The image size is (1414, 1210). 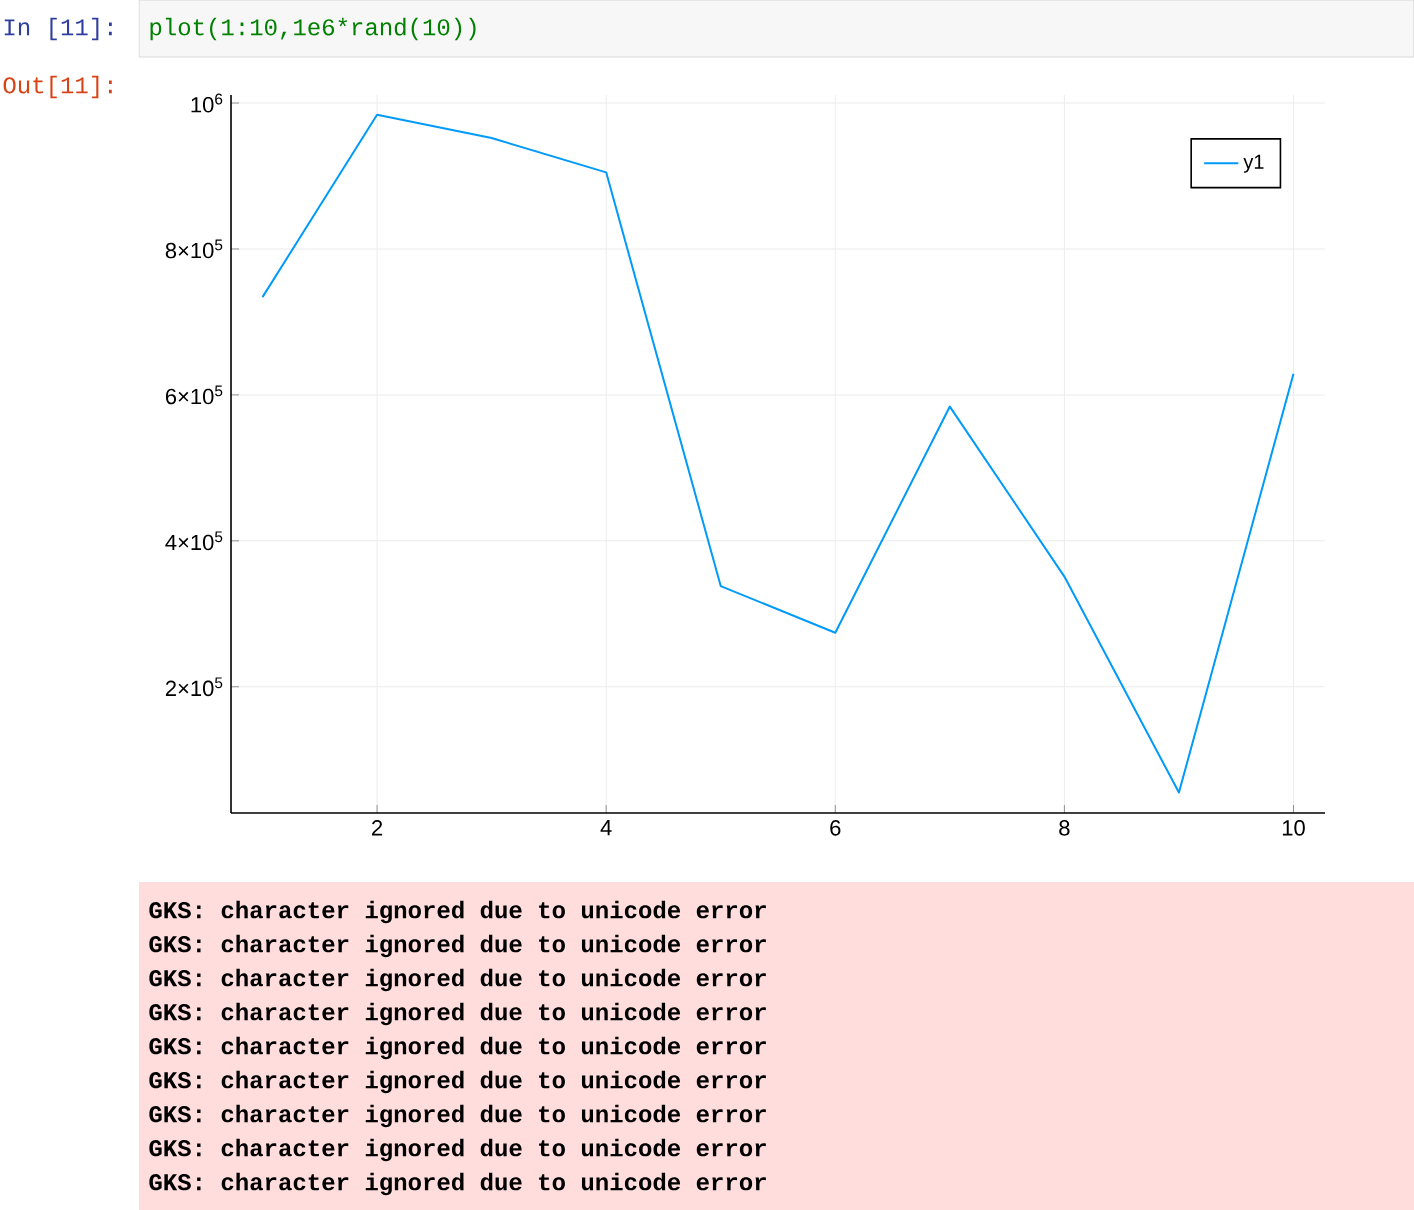 What do you see at coordinates (377, 828) in the screenshot?
I see `x-tick-label: 2` at bounding box center [377, 828].